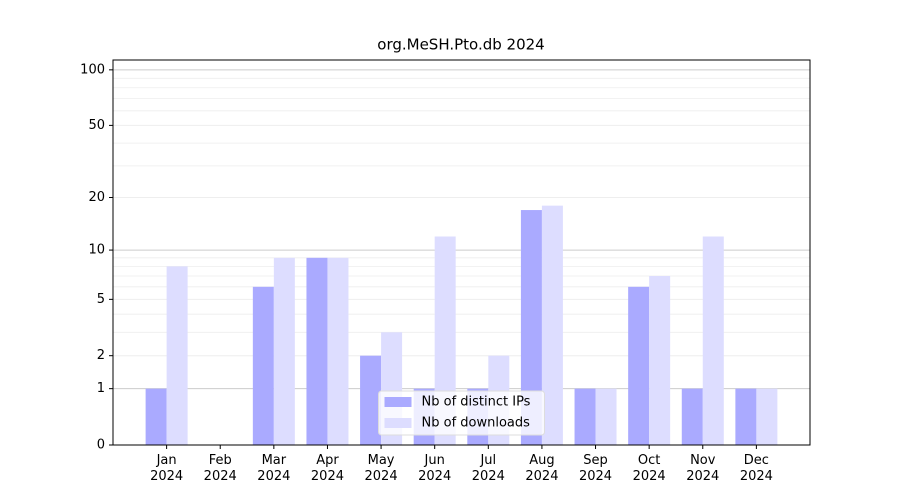 Image resolution: width=900 pixels, height=500 pixels. What do you see at coordinates (101, 388) in the screenshot?
I see `y-tick-label: 1` at bounding box center [101, 388].